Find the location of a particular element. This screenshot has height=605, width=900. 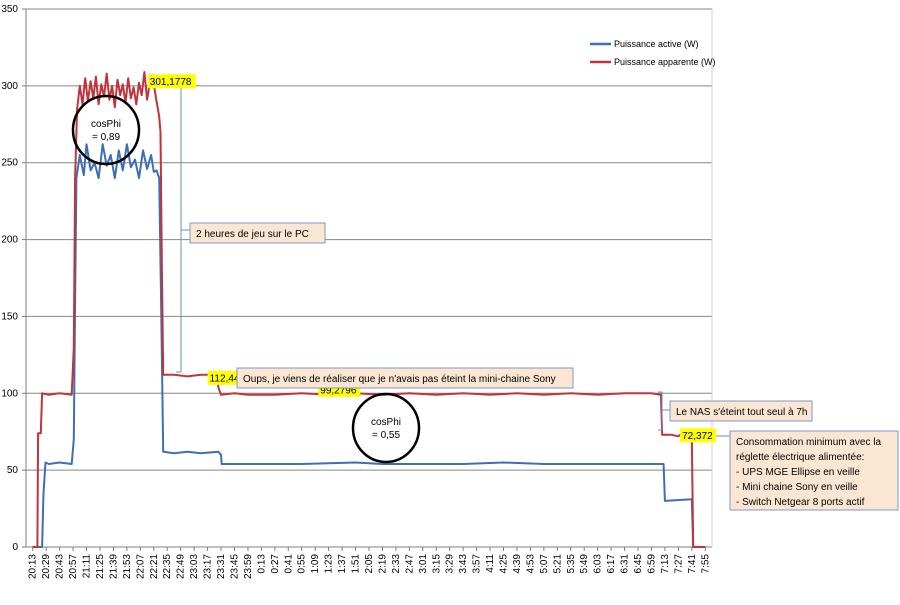

x-tick-label: 7:27 is located at coordinates (678, 564).